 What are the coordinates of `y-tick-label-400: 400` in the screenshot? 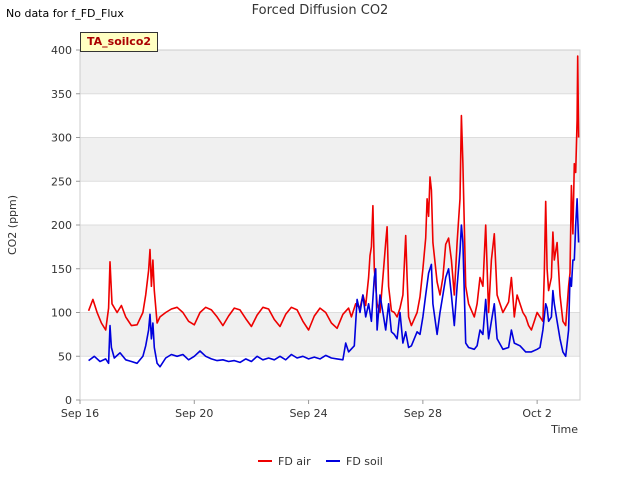 It's located at (61, 50).